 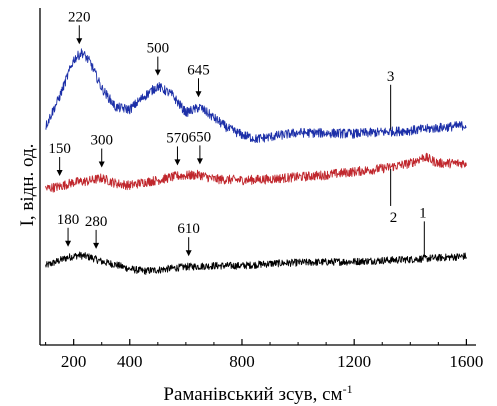 What do you see at coordinates (256, 263) in the screenshot?
I see `series-1-line` at bounding box center [256, 263].